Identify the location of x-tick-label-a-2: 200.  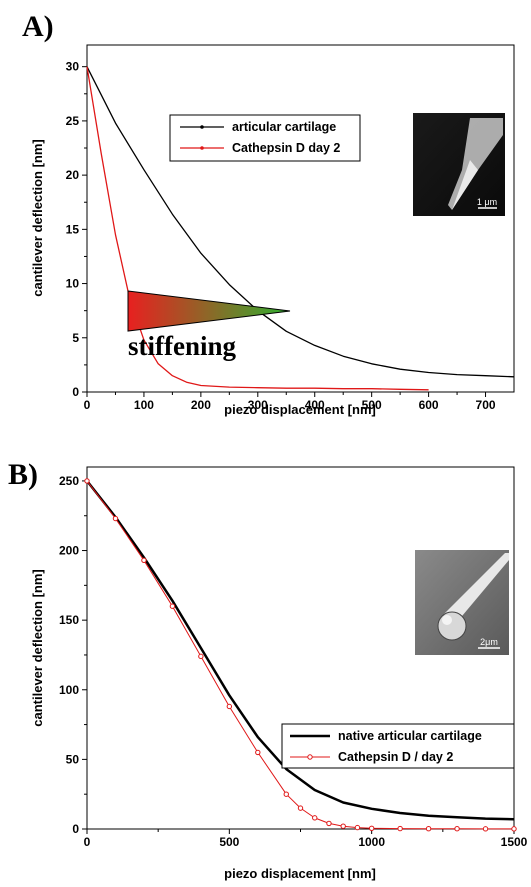
(201, 405).